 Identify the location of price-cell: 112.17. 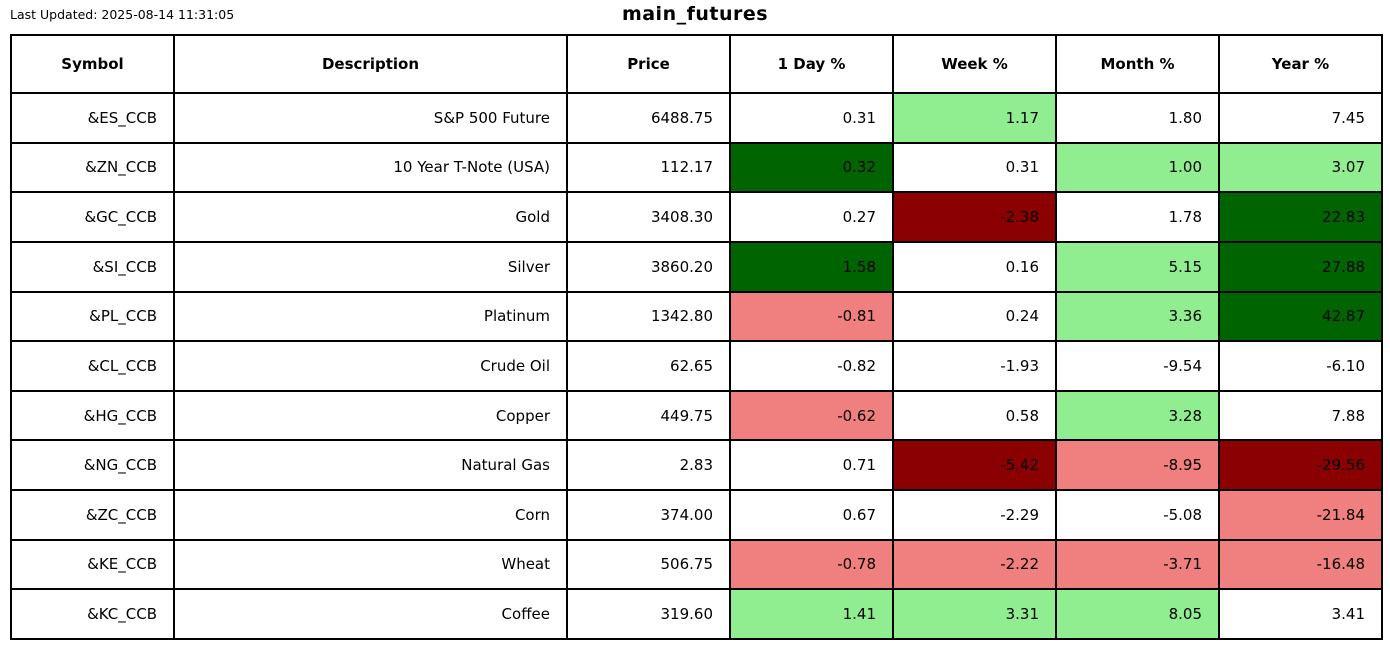
(648, 167).